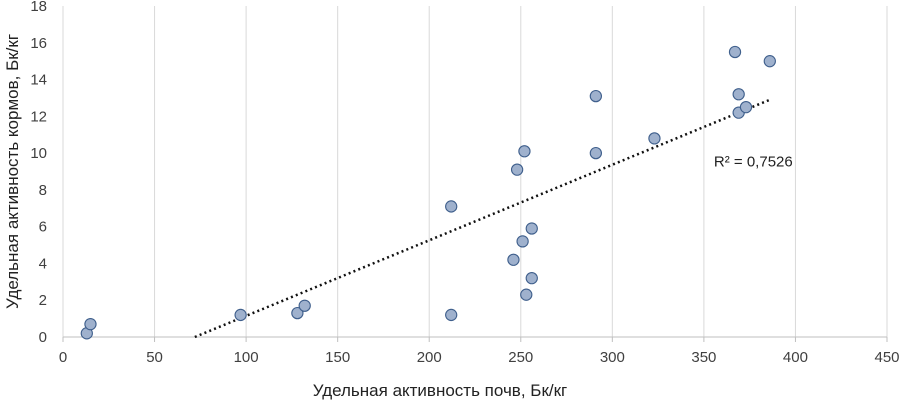 The width and height of the screenshot is (906, 401). Describe the element at coordinates (886, 357) in the screenshot. I see `x-tick-label: 450` at that location.